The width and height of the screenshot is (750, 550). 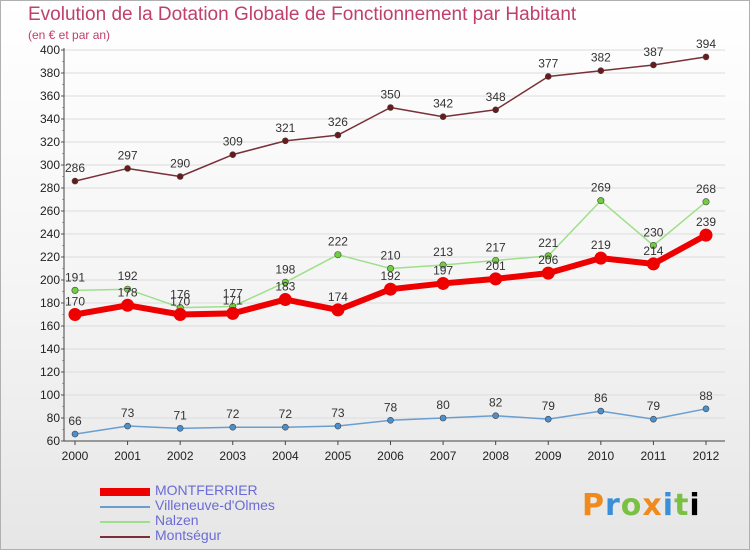 I want to click on x-tick-label: 2003, so click(x=232, y=456).